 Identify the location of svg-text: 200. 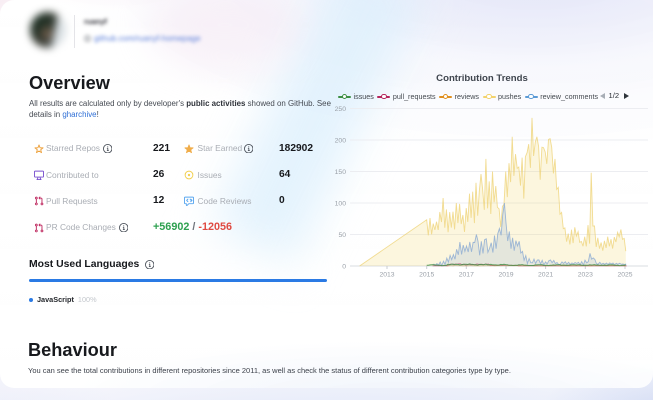
(341, 140).